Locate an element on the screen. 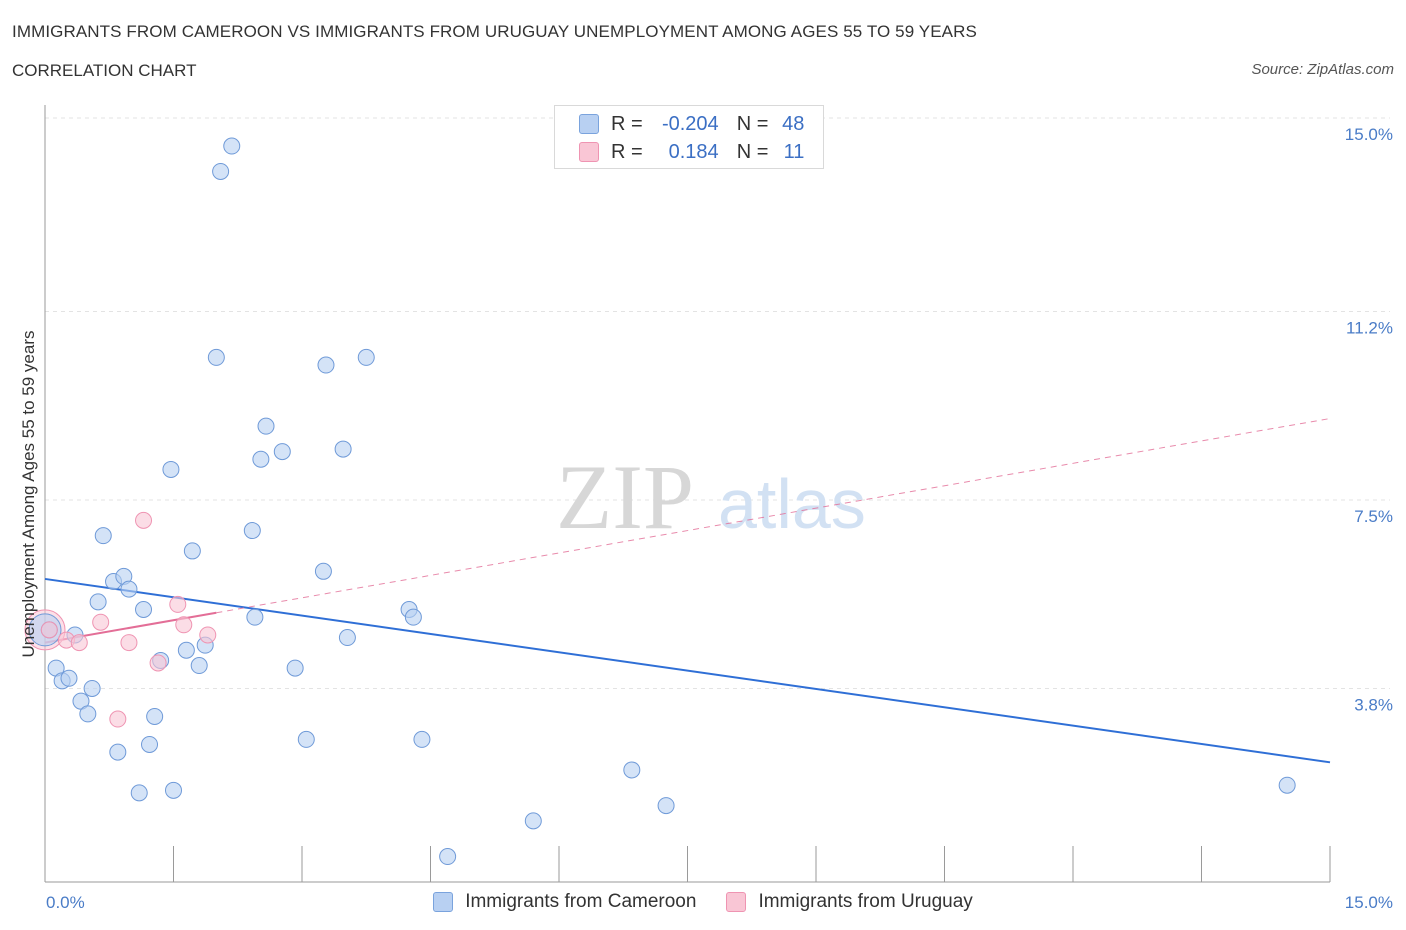  y-tick-label: 15.0% is located at coordinates (1369, 134).